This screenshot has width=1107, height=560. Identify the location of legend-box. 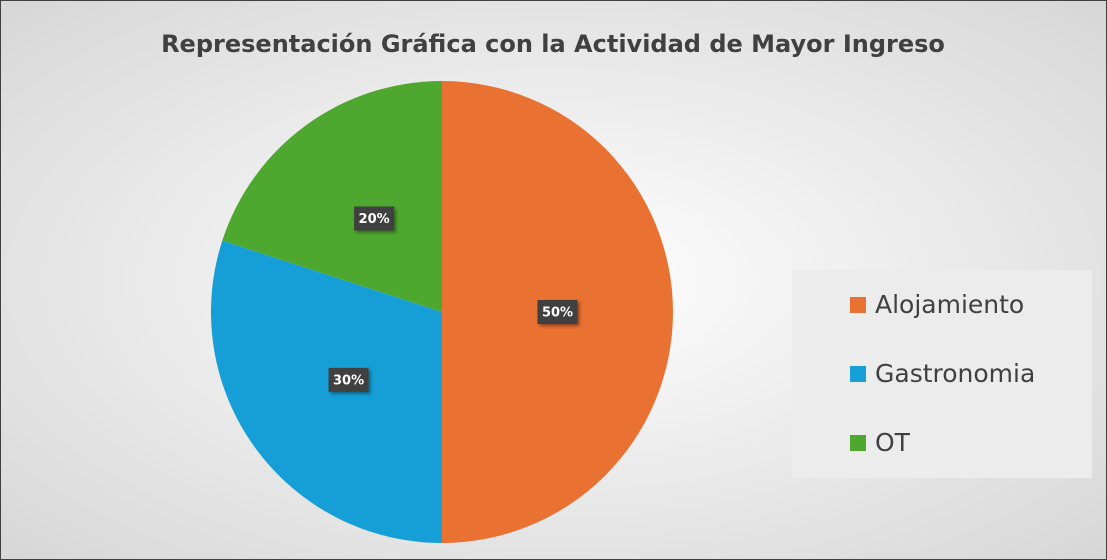
(942, 374).